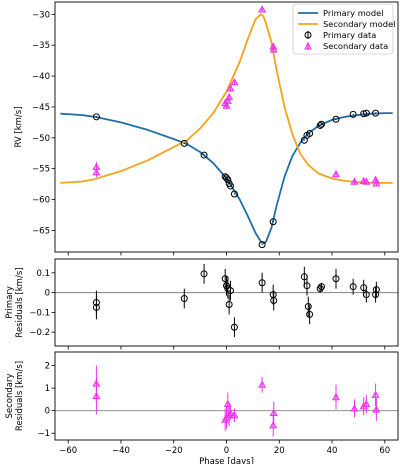  Describe the element at coordinates (41, 46) in the screenshot. I see `y-tick-label: −35` at that location.